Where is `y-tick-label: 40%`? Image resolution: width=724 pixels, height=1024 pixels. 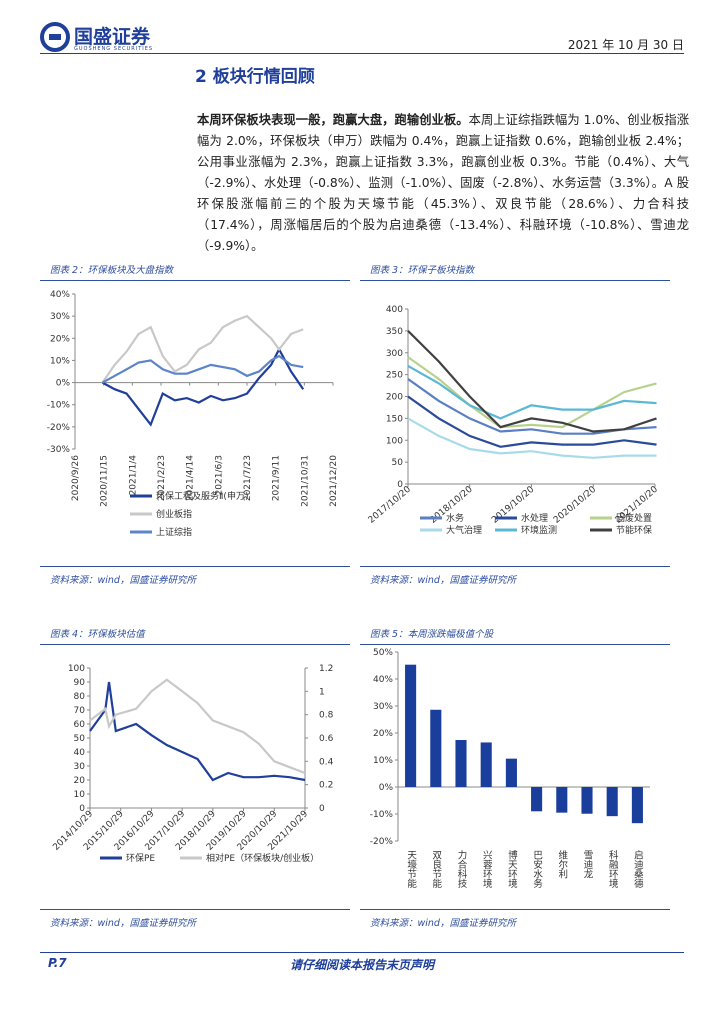
y-tick-label: 40% is located at coordinates (383, 680).